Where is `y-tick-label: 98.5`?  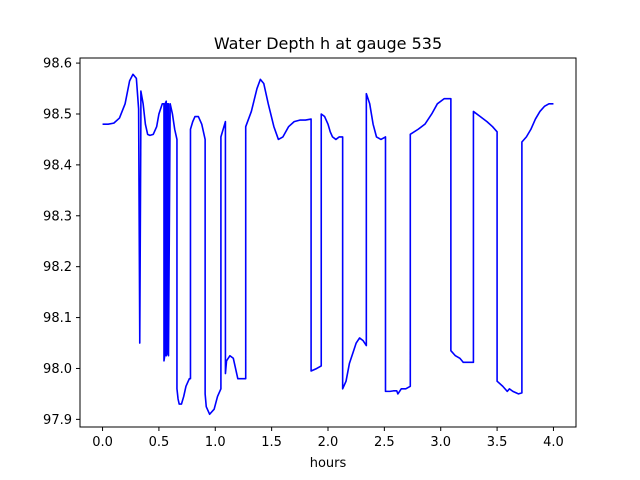 y-tick-label: 98.5 is located at coordinates (57, 114).